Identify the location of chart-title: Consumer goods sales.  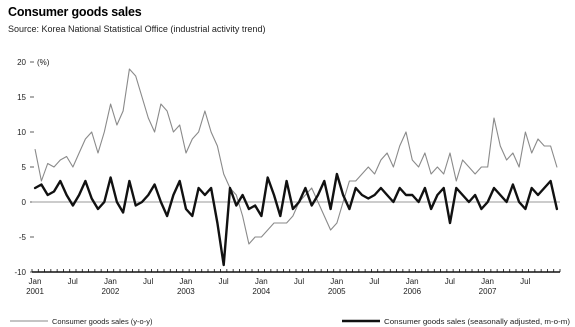
(75, 12).